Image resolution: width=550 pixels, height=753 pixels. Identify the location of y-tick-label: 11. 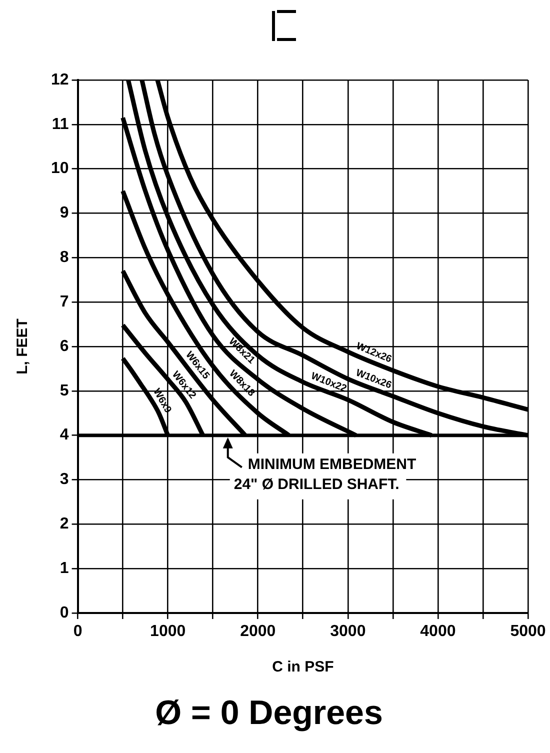
(60, 124).